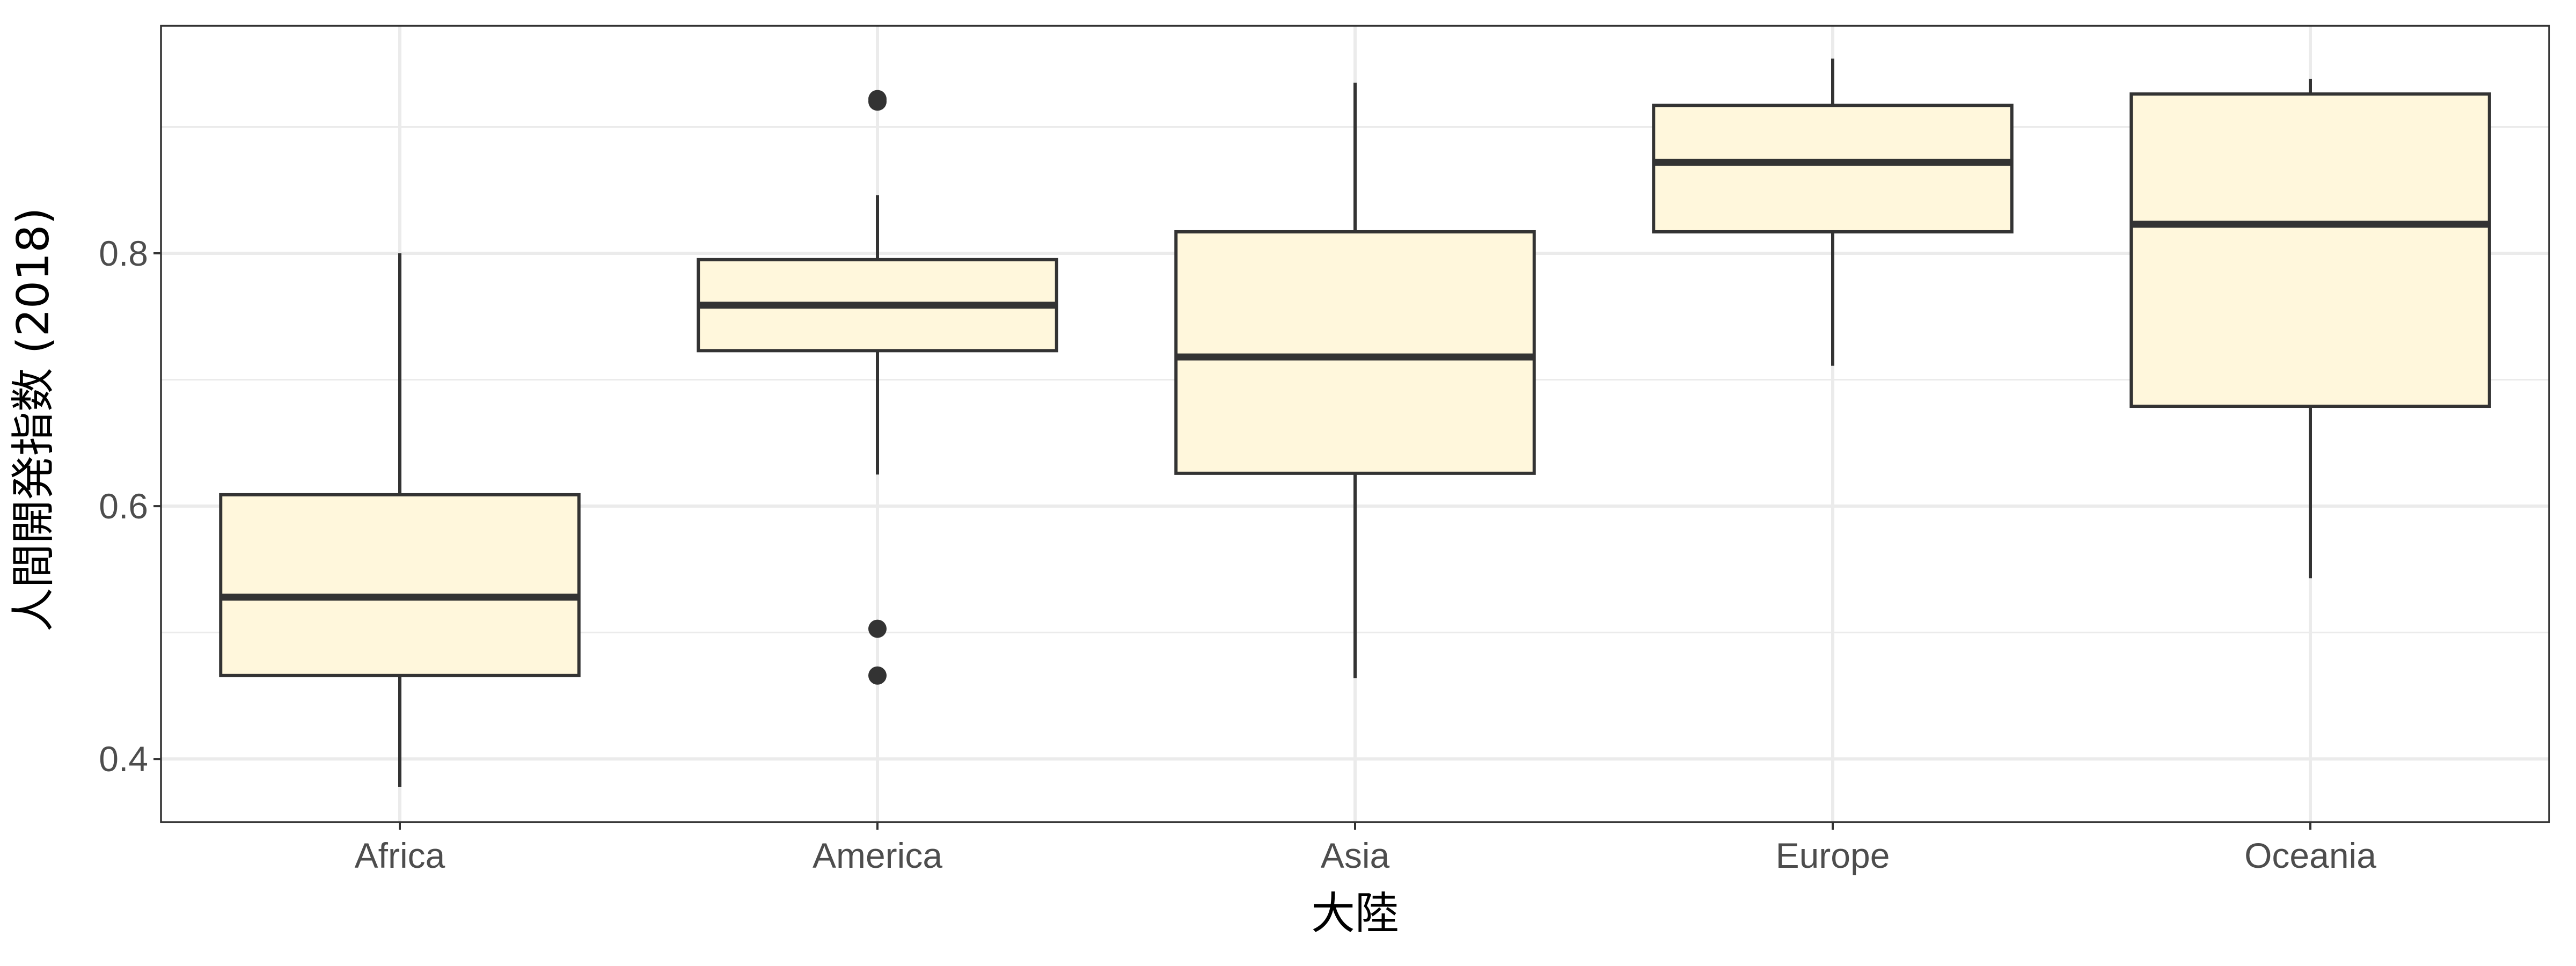 The height and width of the screenshot is (966, 2576). I want to click on box-oceania, so click(2310, 328).